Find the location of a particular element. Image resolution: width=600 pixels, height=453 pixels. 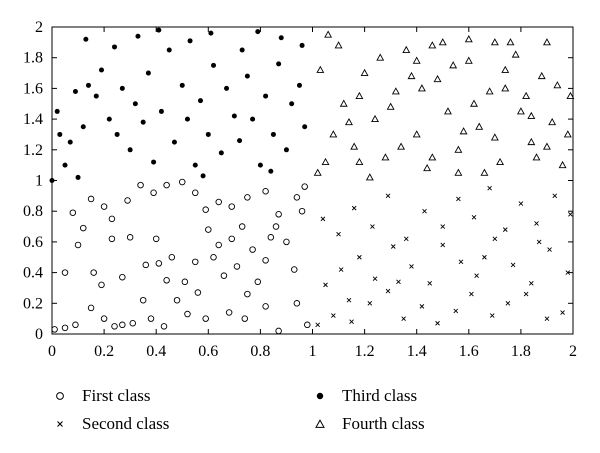

y-tick-label: 1.8 is located at coordinates (33, 58).